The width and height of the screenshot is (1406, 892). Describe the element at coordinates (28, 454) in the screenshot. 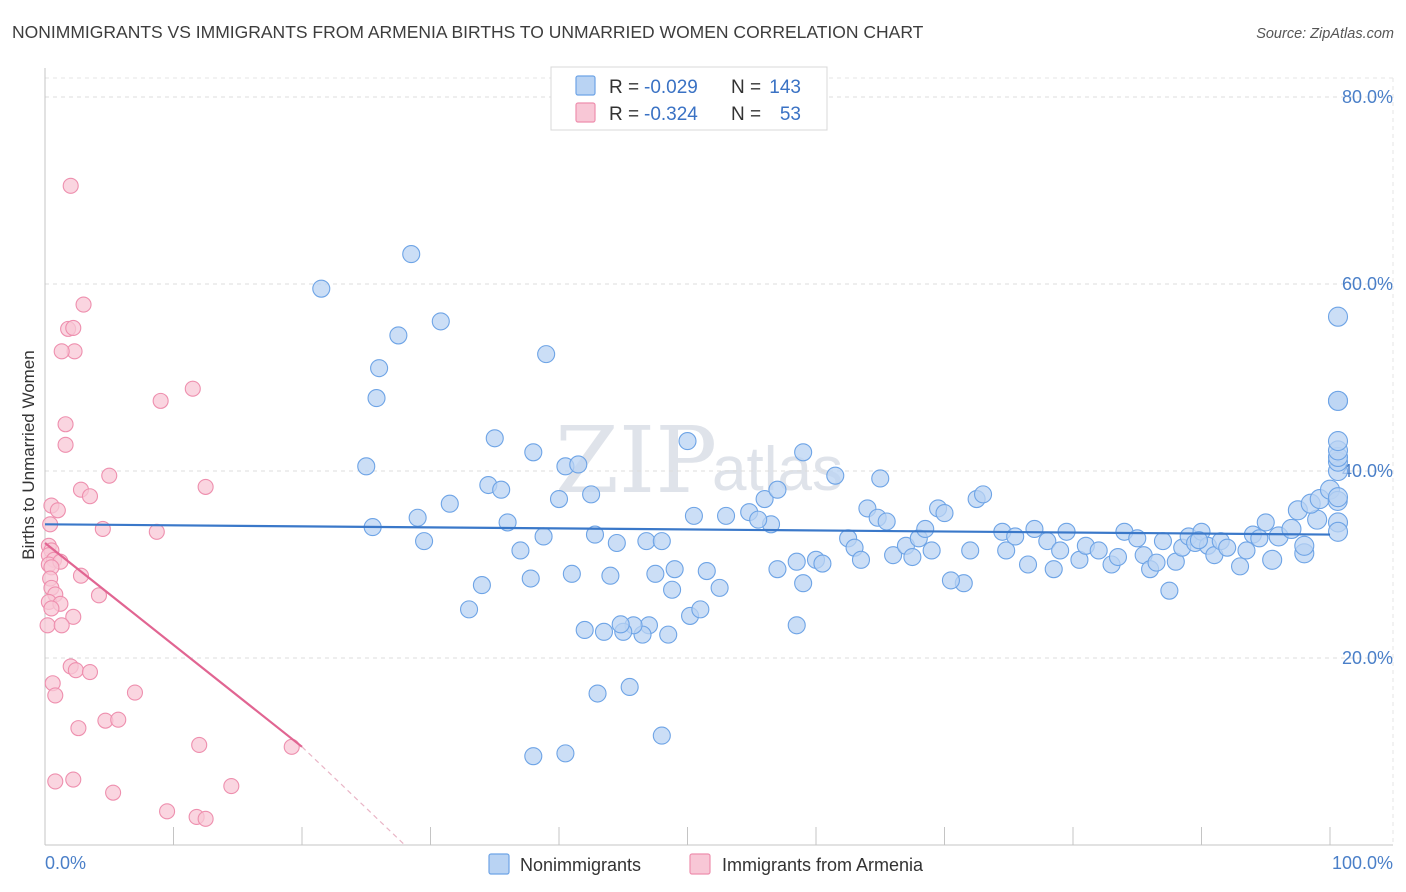

I see `y-axis-title: Births to Unmarried Women` at that location.